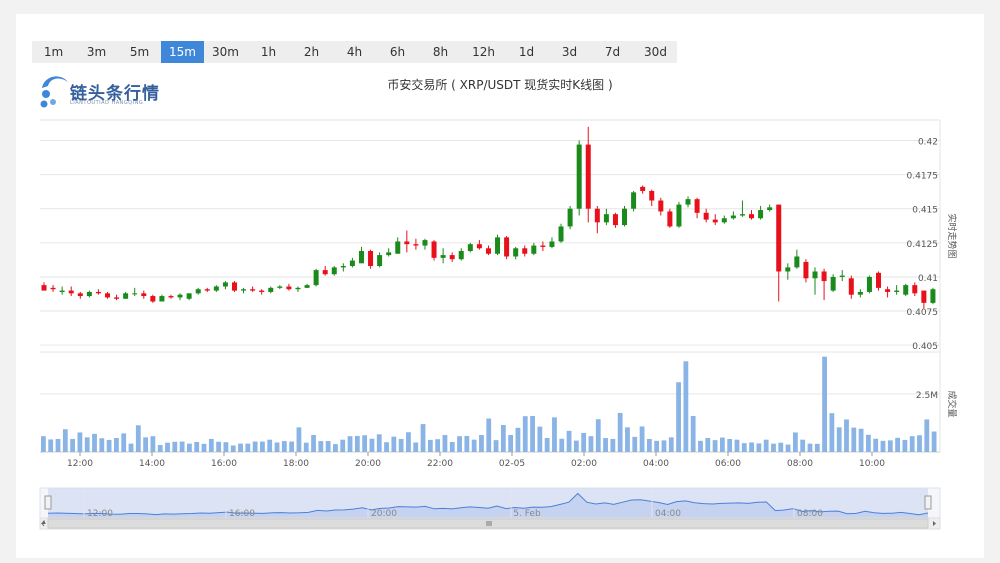 Image resolution: width=1000 pixels, height=563 pixels. What do you see at coordinates (48, 502) in the screenshot?
I see `navigator-handle-left` at bounding box center [48, 502].